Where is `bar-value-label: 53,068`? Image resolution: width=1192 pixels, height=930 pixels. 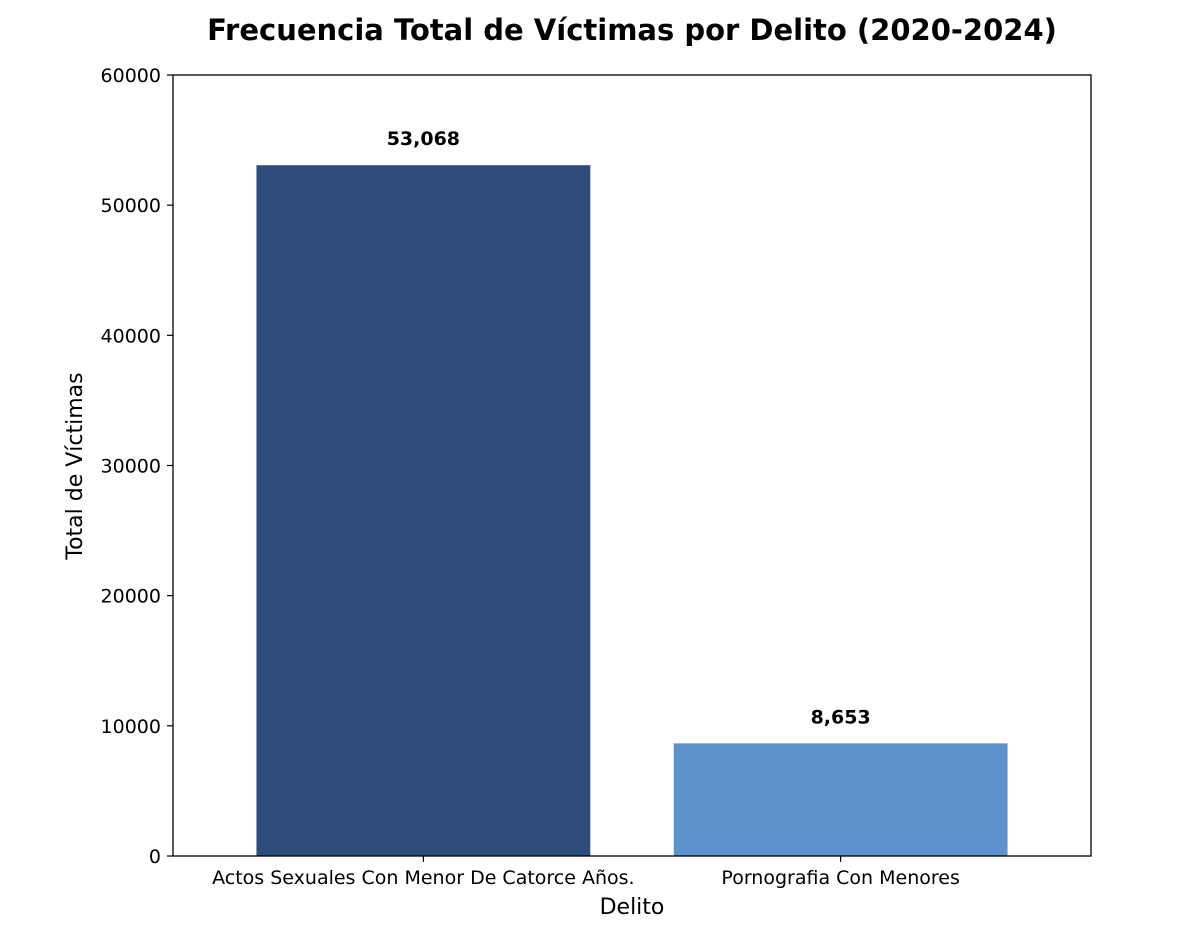
bar-value-label: 53,068 is located at coordinates (423, 139).